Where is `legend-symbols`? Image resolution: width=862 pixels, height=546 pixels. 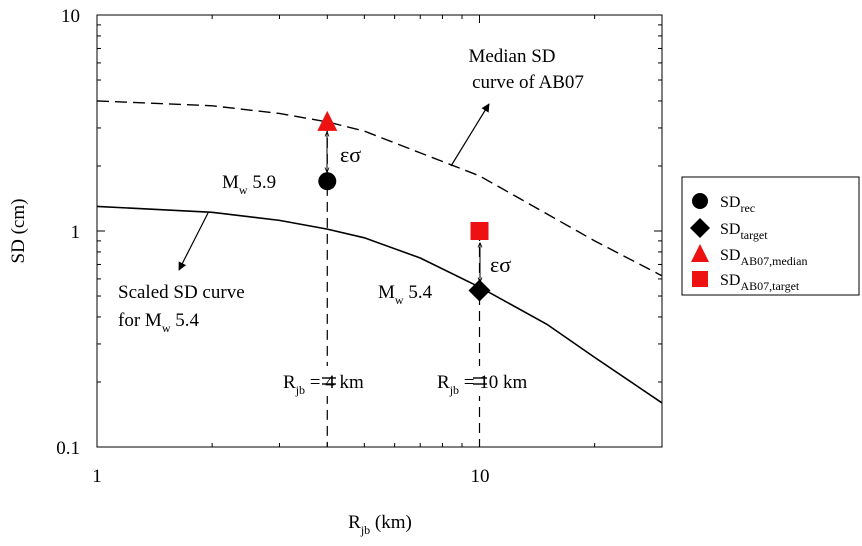
legend-symbols is located at coordinates (700, 240).